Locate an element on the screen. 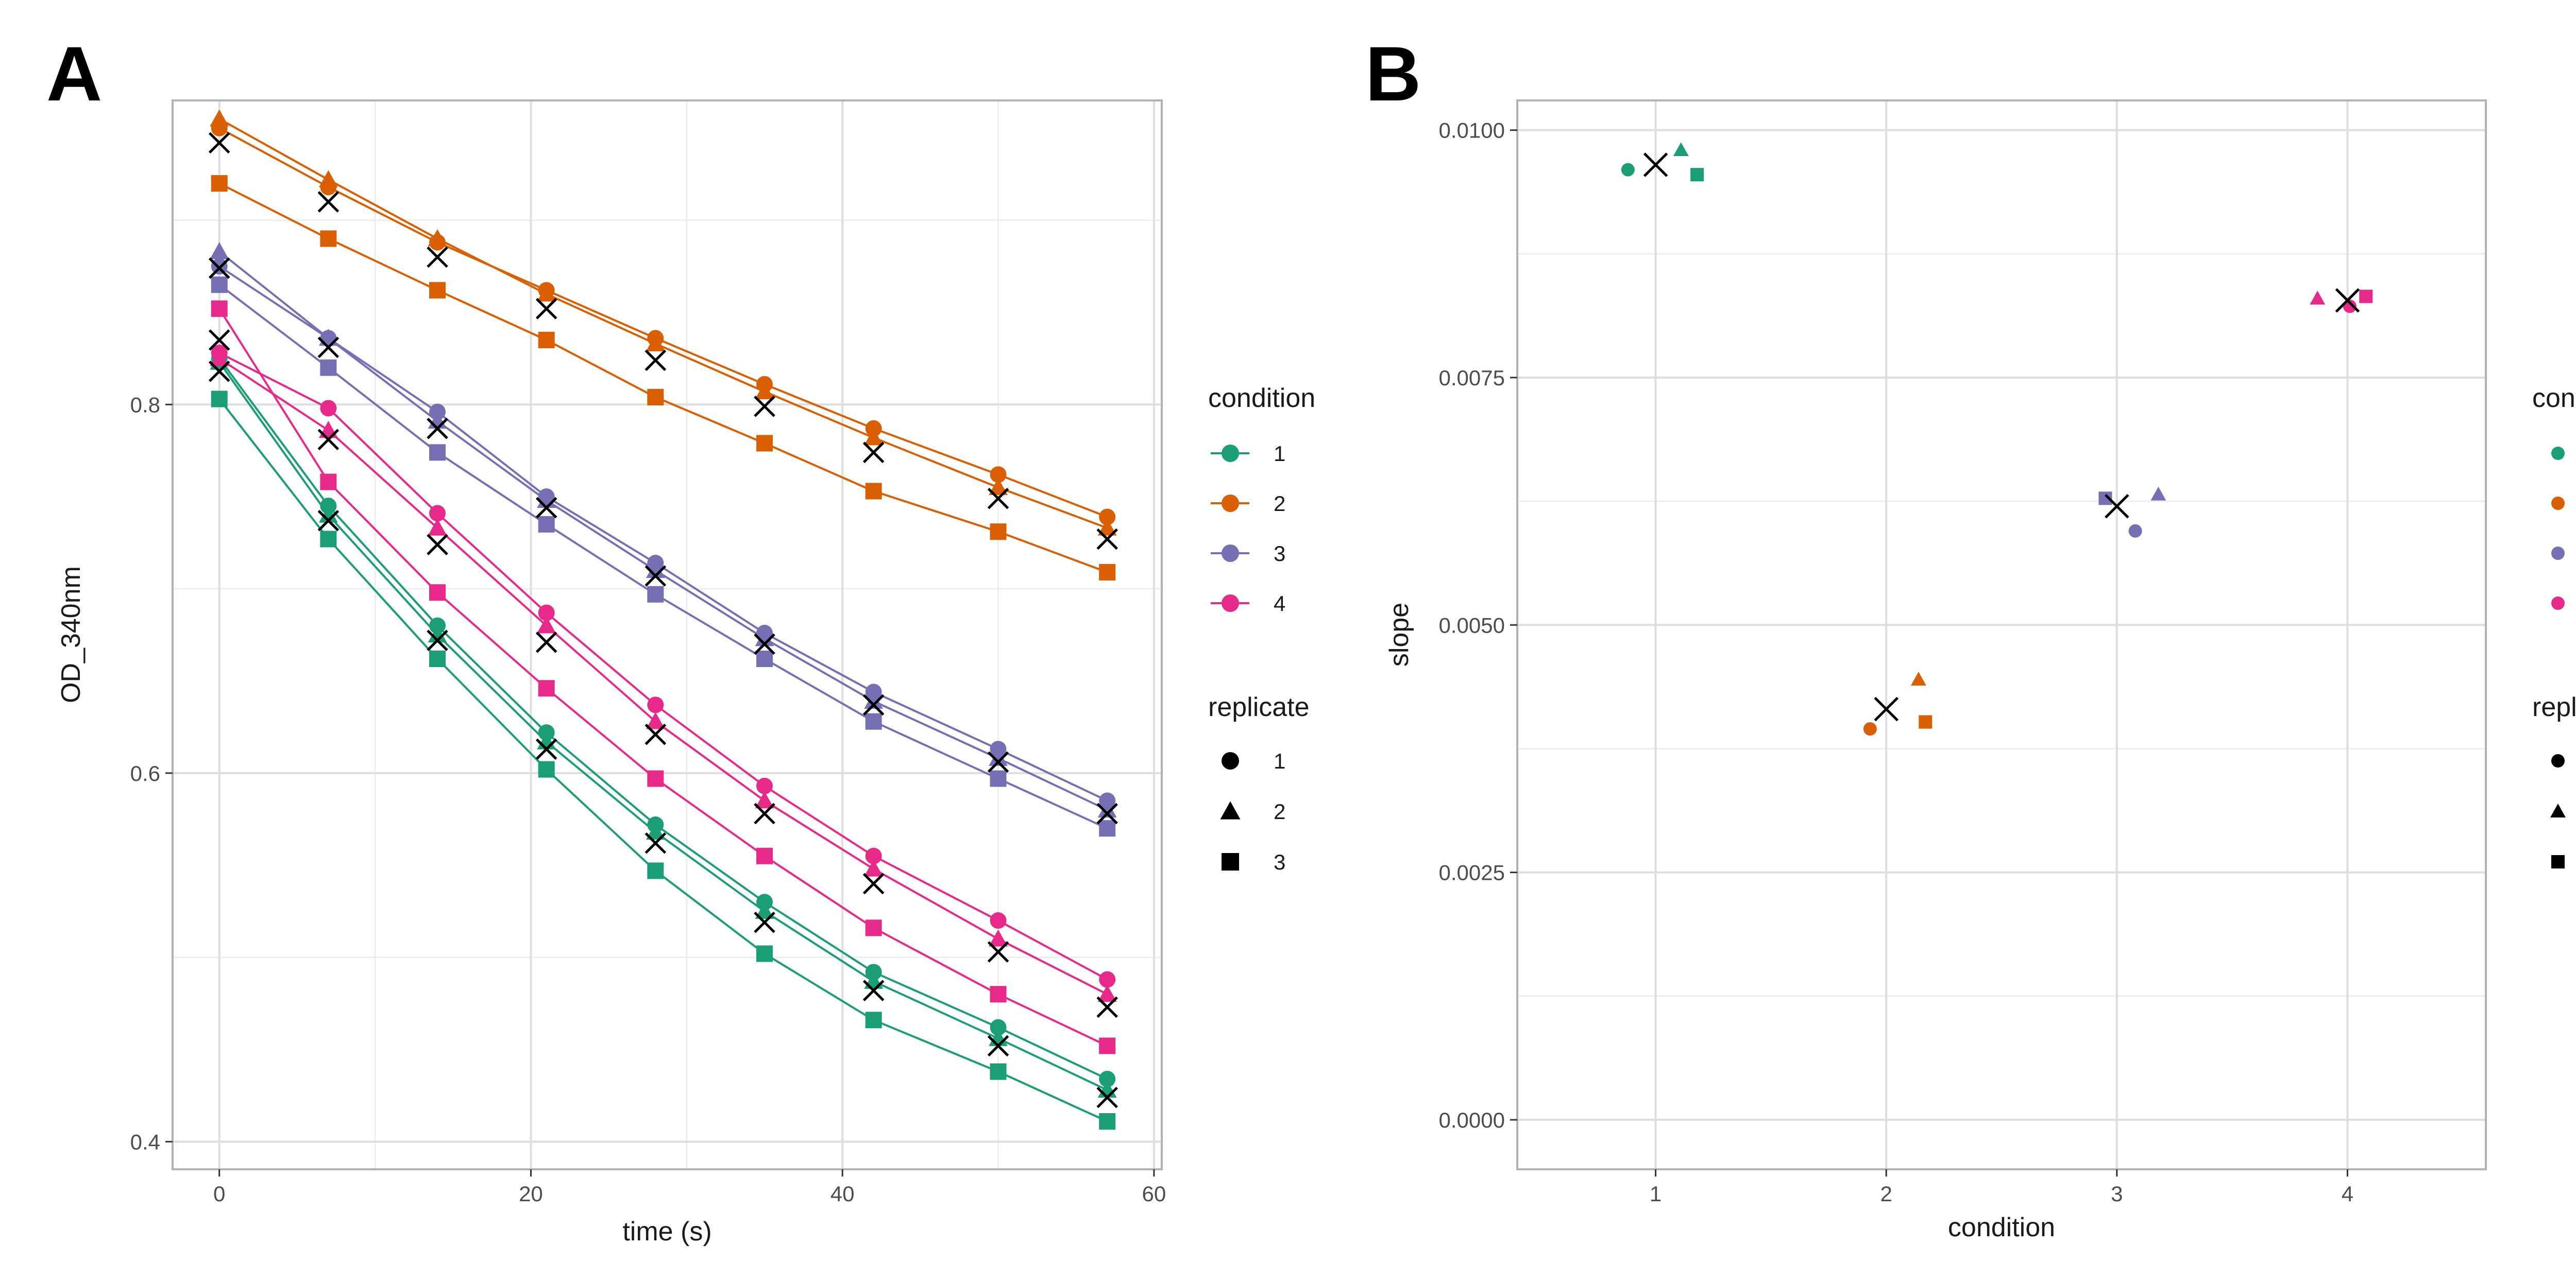  legend-condition-title: condition is located at coordinates (1261, 398).